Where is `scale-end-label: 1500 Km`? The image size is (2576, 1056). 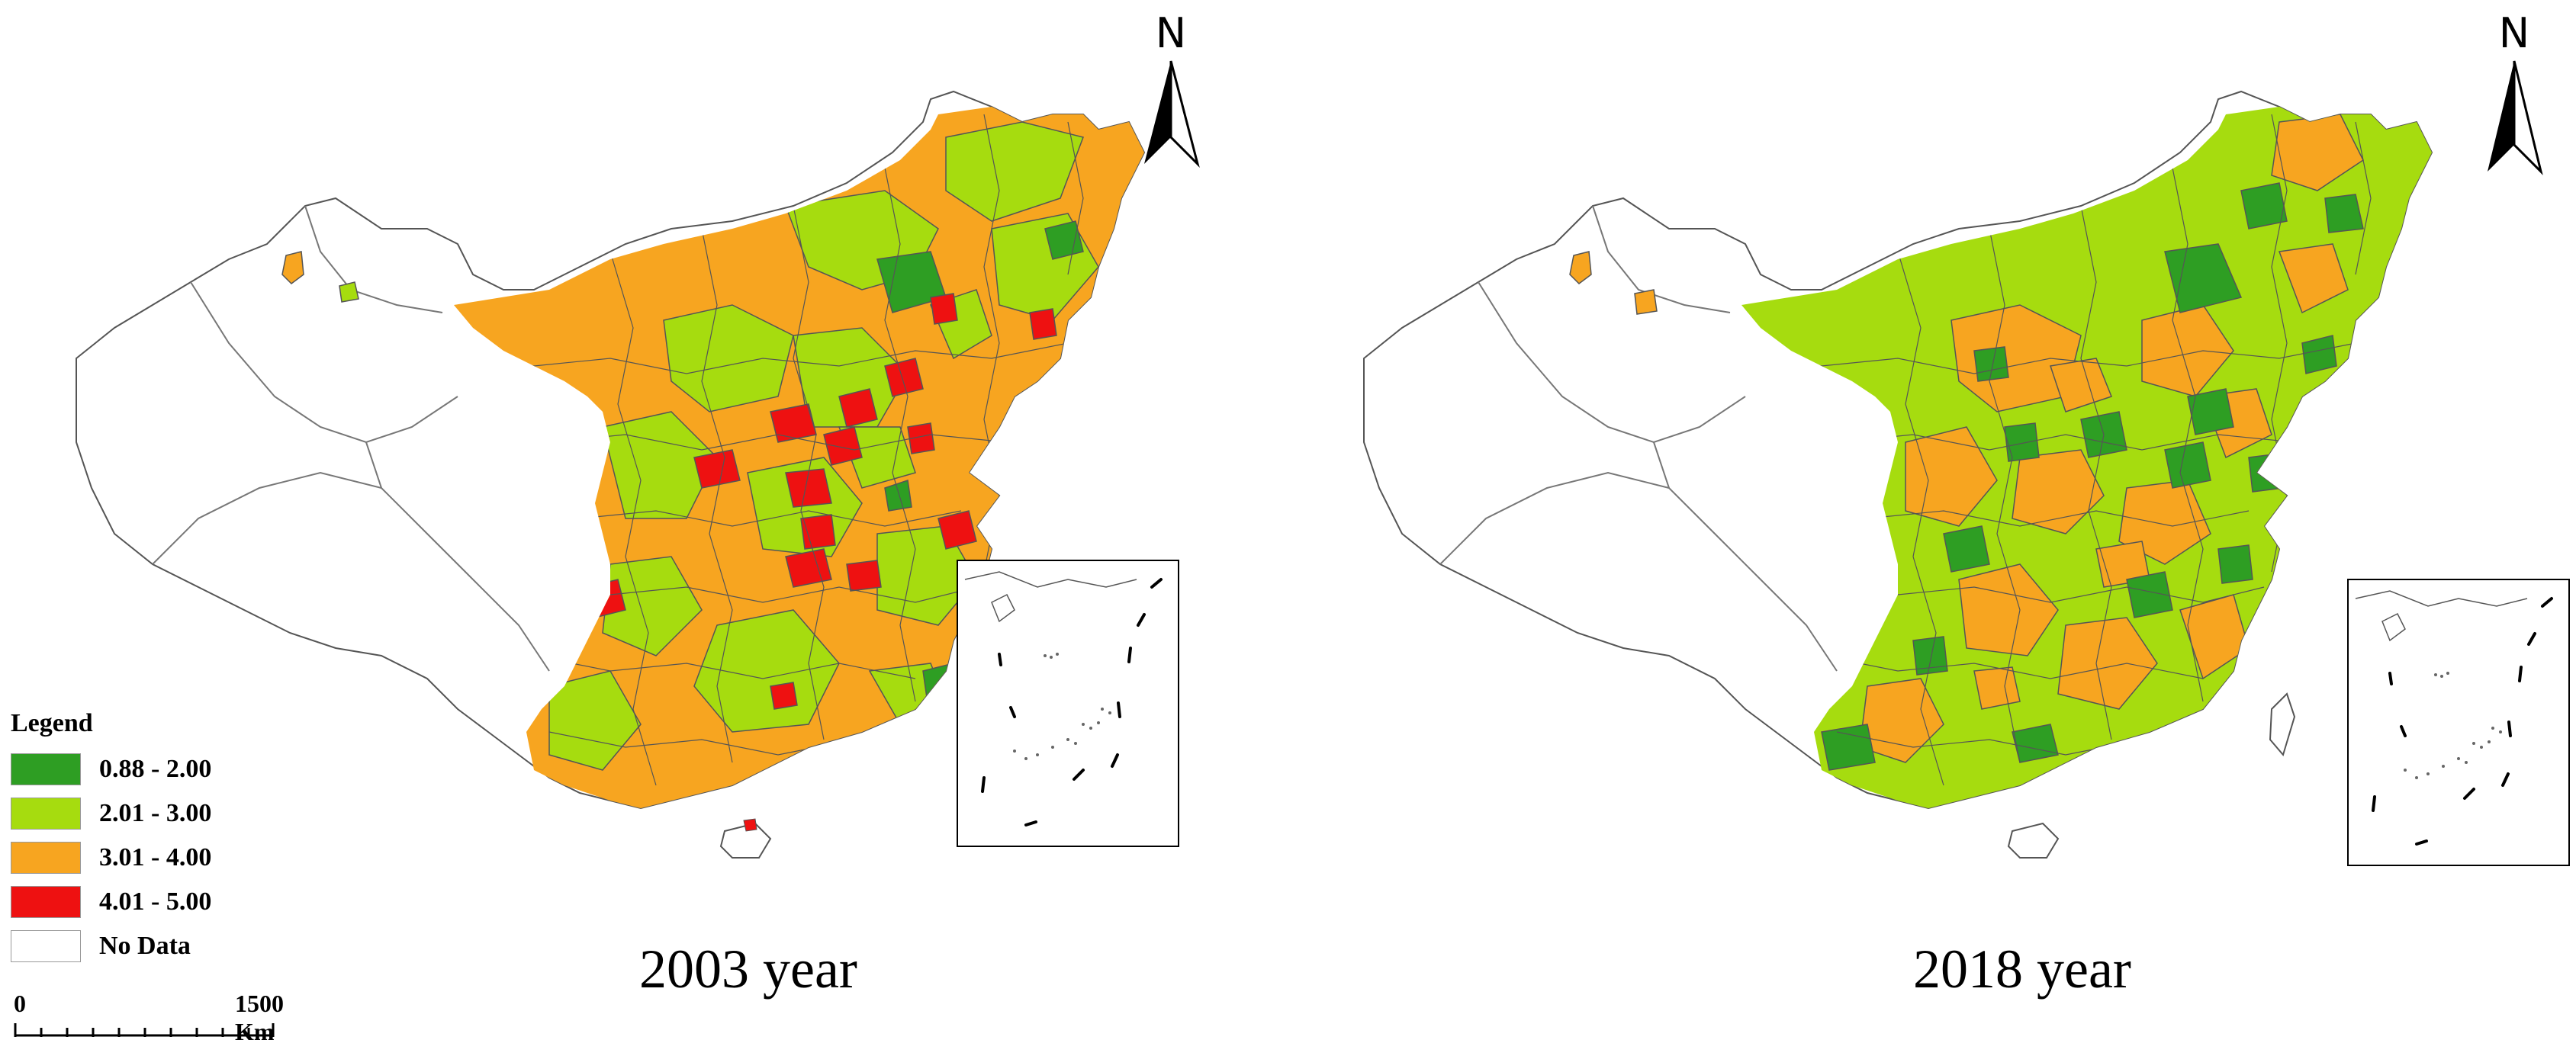 scale-end-label: 1500 Km is located at coordinates (259, 1017).